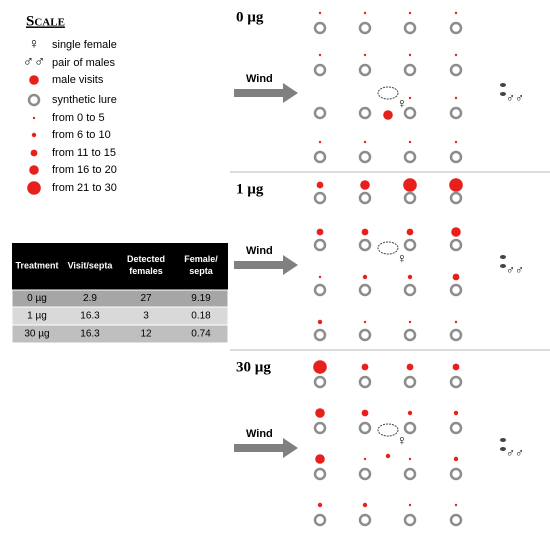  Describe the element at coordinates (146, 316) in the screenshot. I see `table-cell: 3` at that location.